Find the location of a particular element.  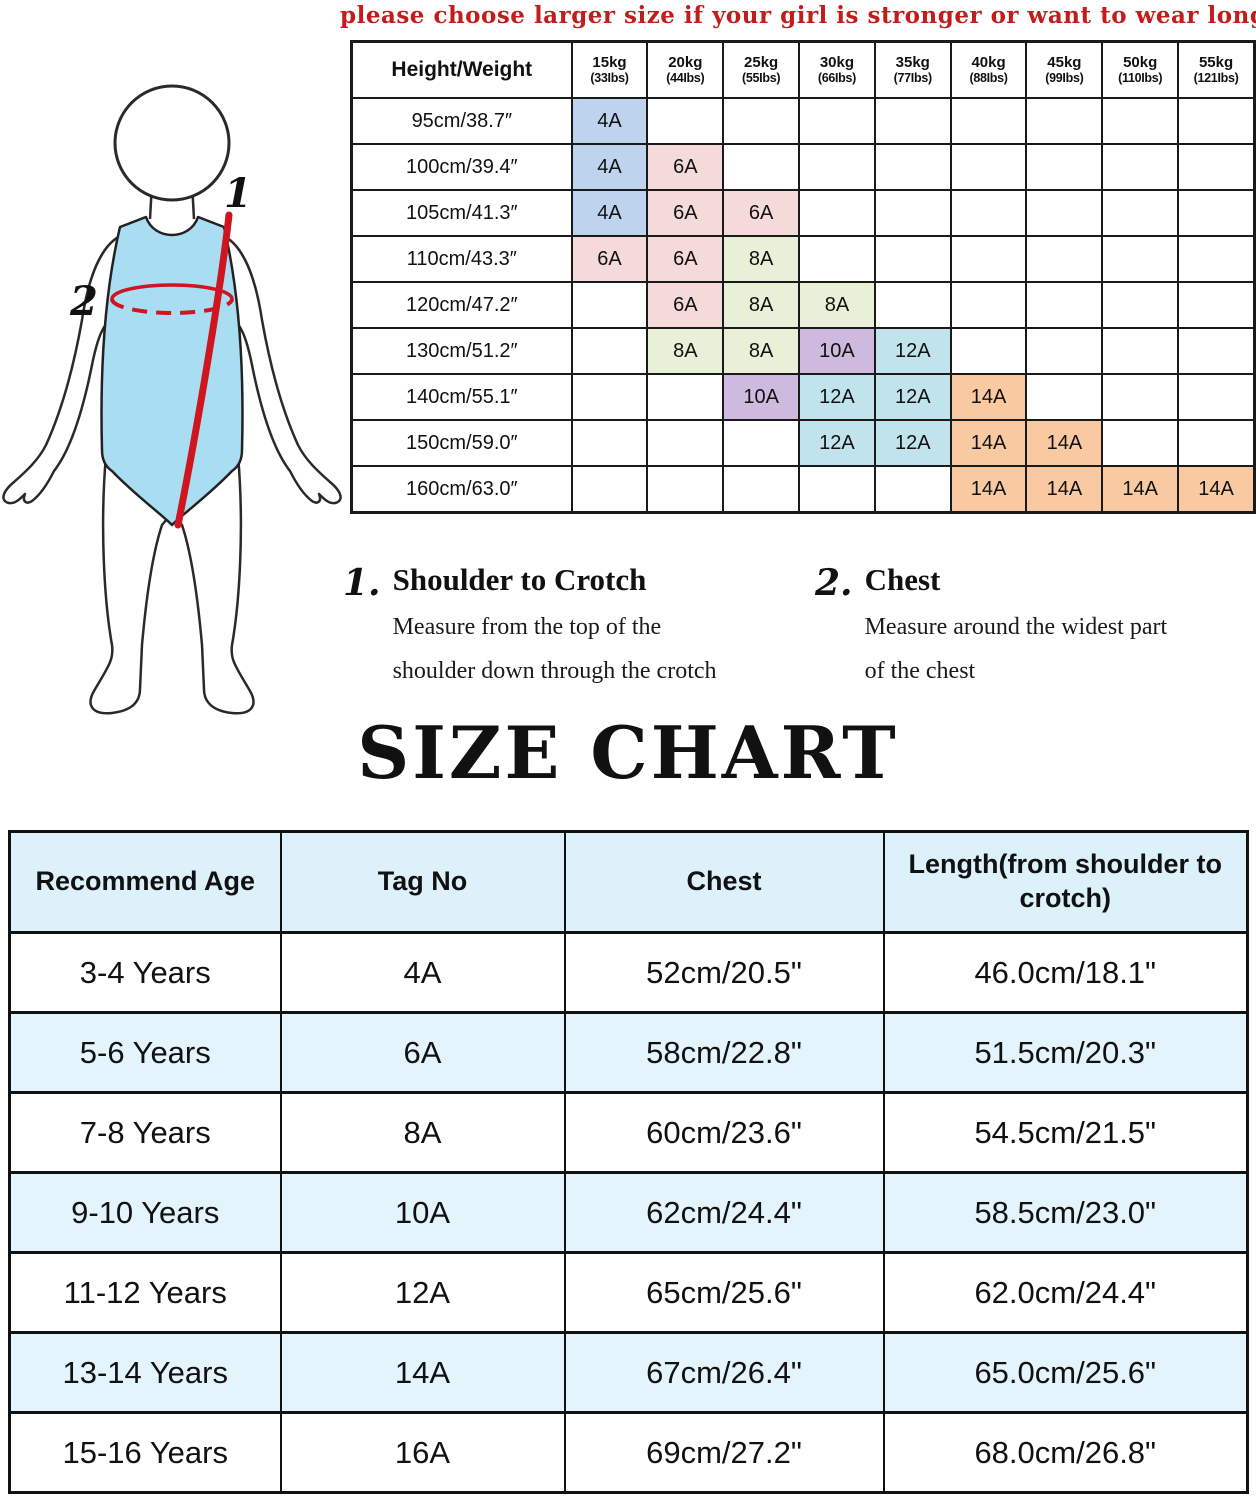

page-title: SIZE CHART is located at coordinates (628, 752).